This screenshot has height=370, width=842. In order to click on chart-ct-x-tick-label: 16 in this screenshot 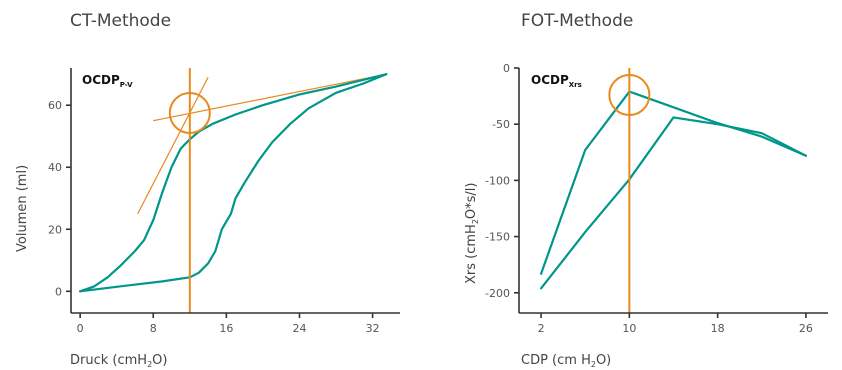, I will do `click(226, 328)`.